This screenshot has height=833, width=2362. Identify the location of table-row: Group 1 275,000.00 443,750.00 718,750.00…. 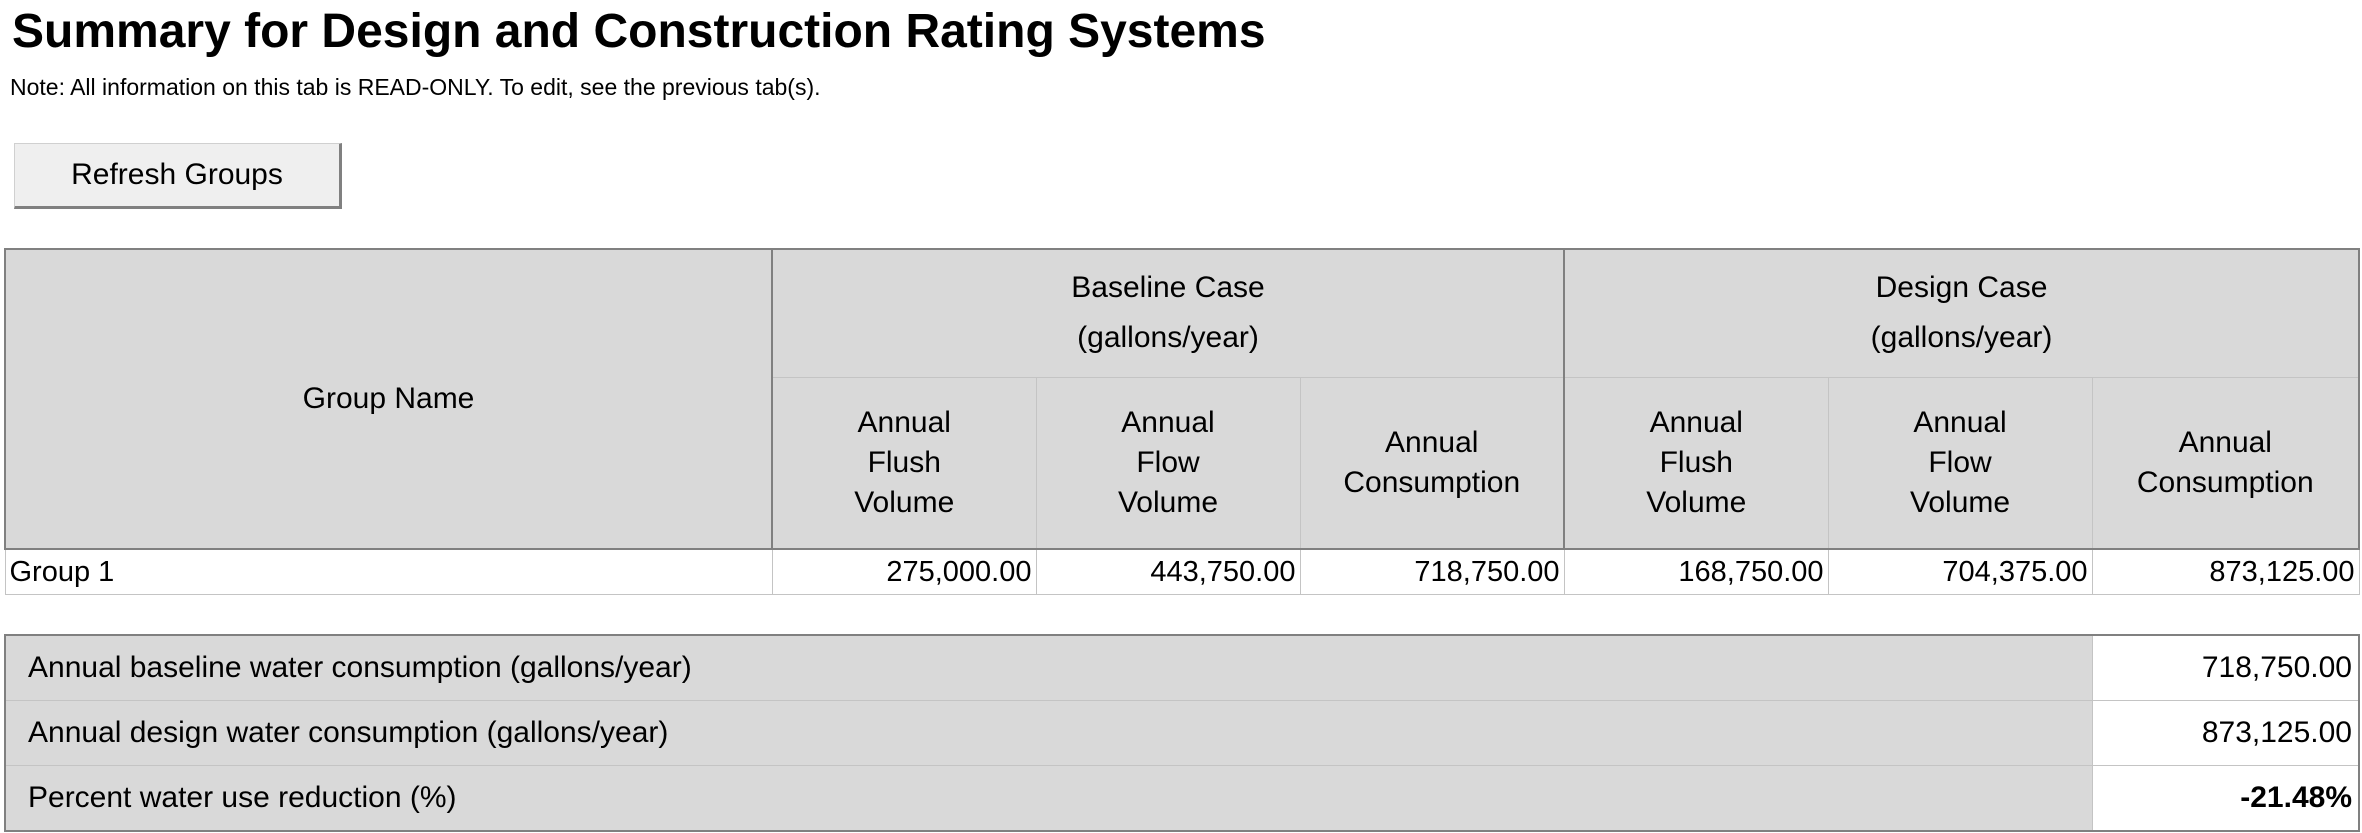
(1182, 571).